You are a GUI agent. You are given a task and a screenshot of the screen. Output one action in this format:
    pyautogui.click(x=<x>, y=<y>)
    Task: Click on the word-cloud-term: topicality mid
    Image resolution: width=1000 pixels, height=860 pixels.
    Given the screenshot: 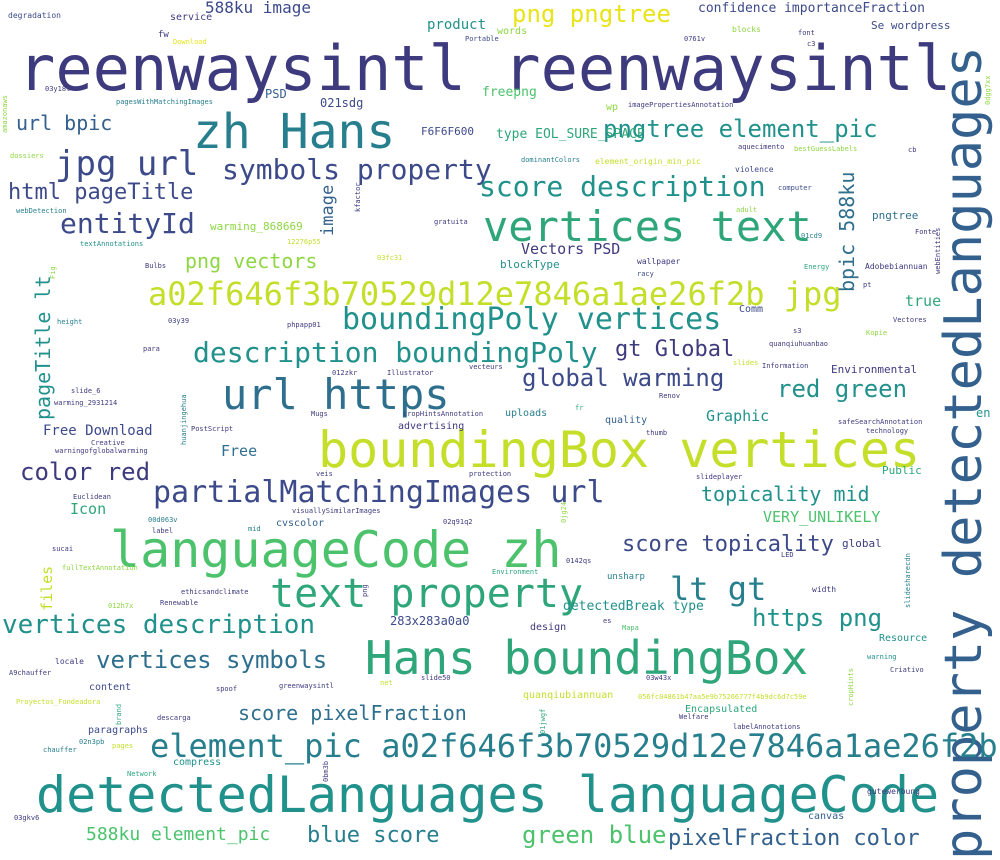 What is the action you would take?
    pyautogui.click(x=785, y=494)
    